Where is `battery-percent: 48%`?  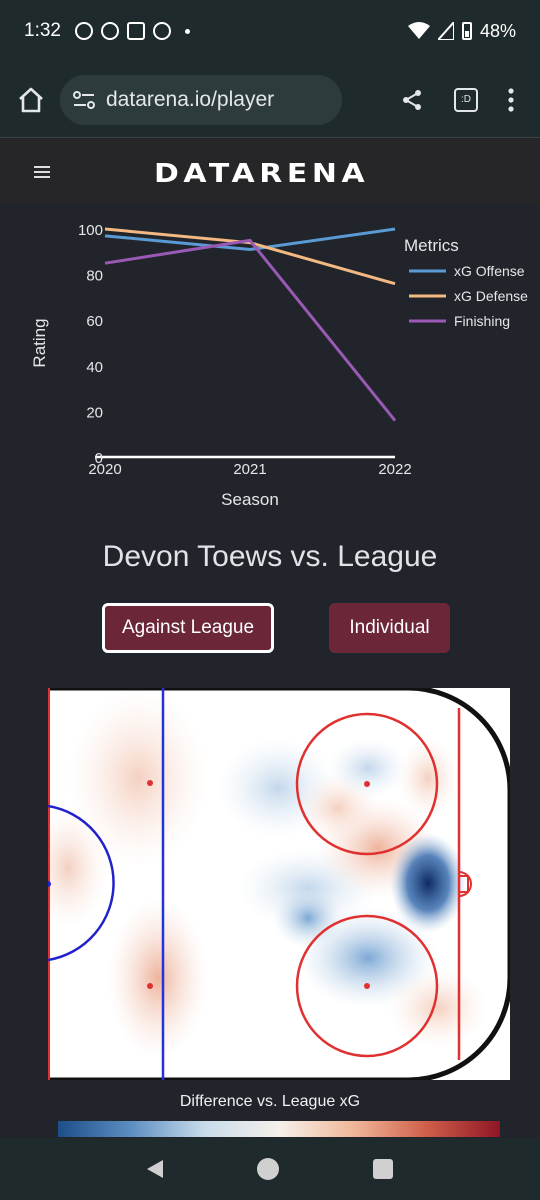 battery-percent: 48% is located at coordinates (497, 30).